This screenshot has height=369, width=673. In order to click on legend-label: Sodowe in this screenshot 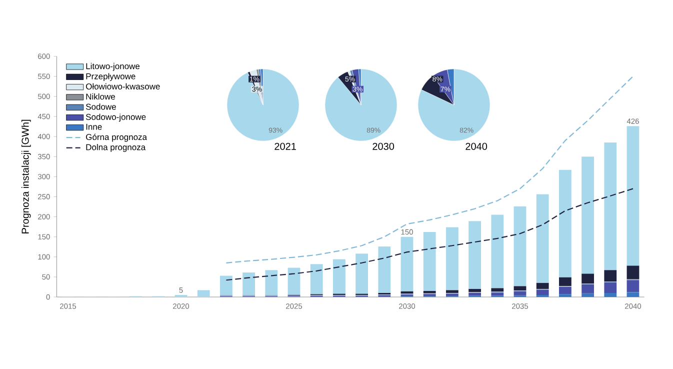, I will do `click(101, 107)`.